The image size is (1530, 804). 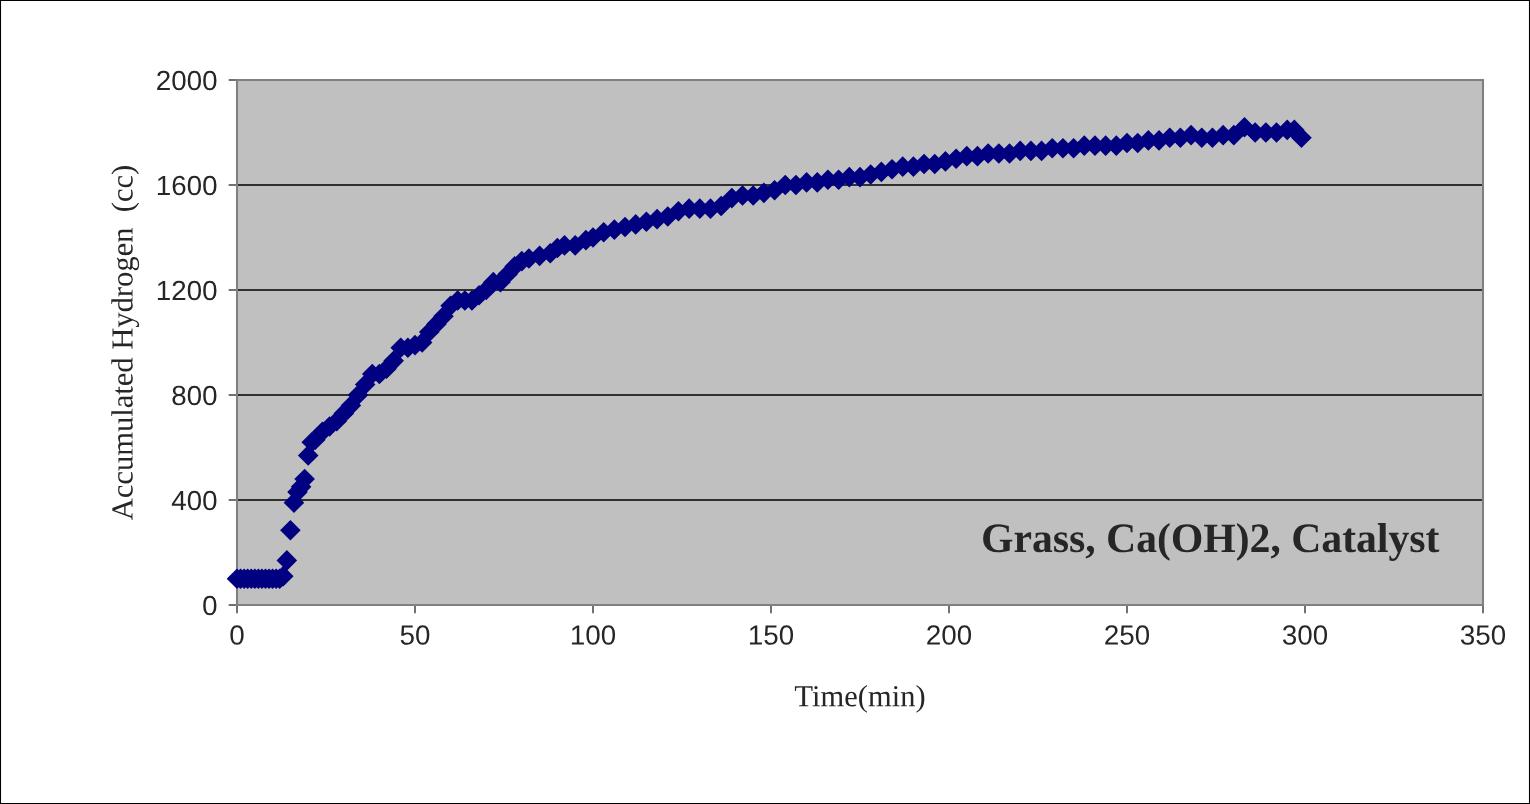 What do you see at coordinates (237, 635) in the screenshot?
I see `x-tick-label: 0` at bounding box center [237, 635].